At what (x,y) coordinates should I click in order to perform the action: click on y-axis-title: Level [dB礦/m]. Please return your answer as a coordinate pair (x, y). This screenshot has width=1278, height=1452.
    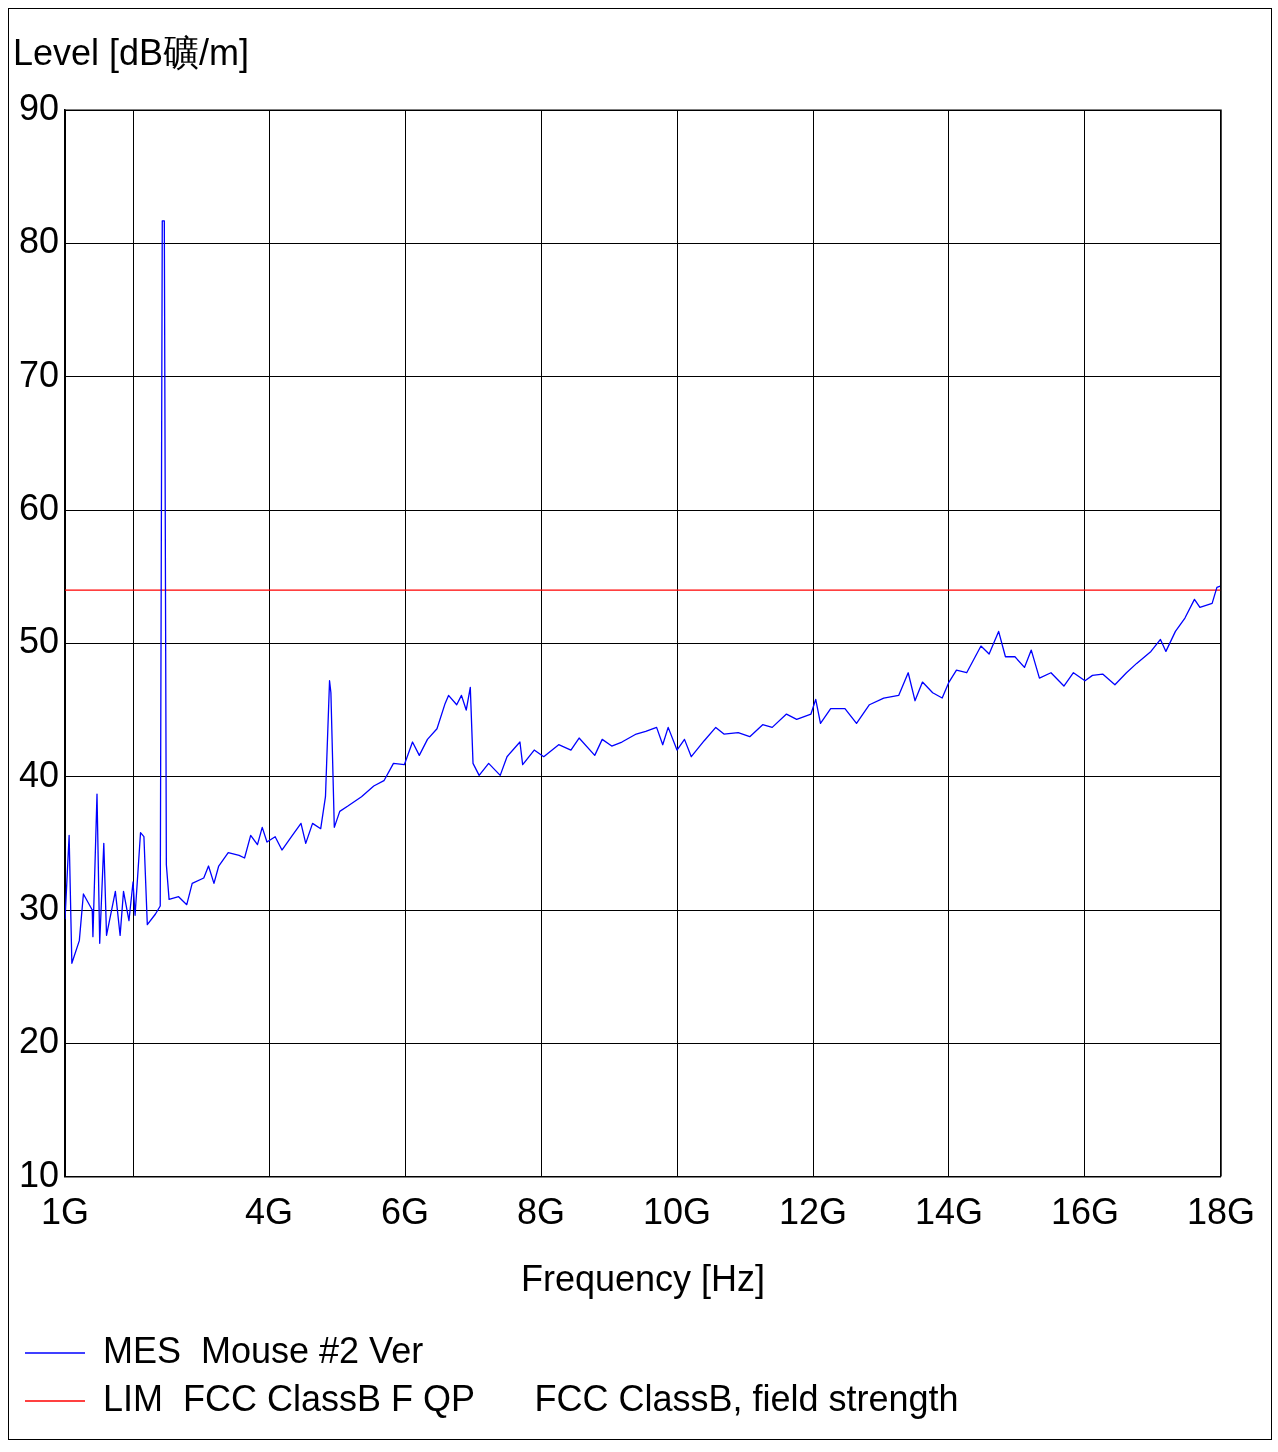
    Looking at the image, I should click on (131, 52).